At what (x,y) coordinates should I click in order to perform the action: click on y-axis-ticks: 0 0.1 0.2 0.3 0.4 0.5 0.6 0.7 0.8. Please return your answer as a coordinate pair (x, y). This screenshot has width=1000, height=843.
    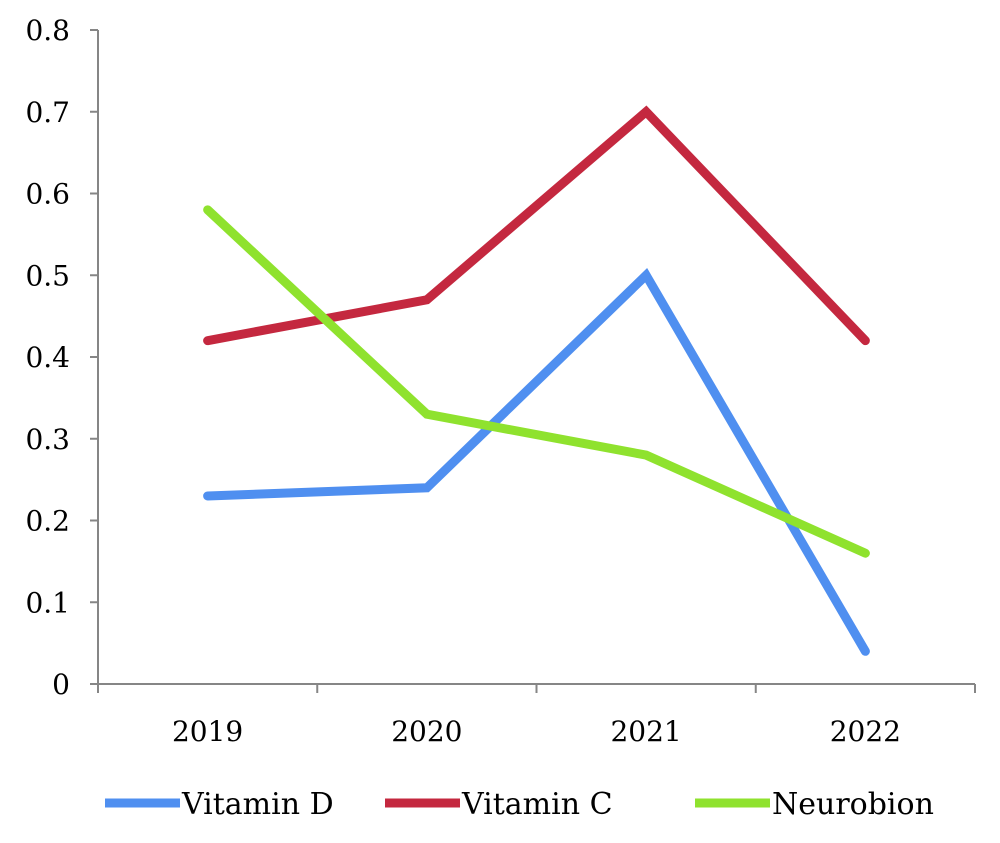
    Looking at the image, I should click on (61, 357).